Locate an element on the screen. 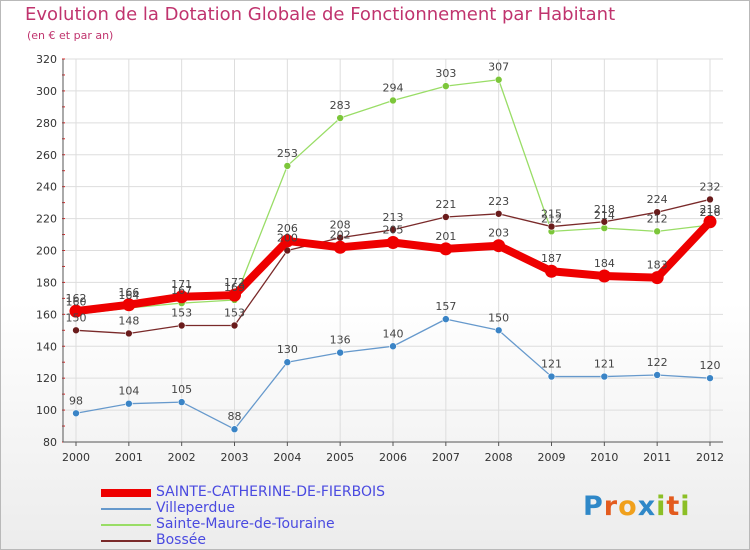 Image resolution: width=750 pixels, height=550 pixels. legend-label: Villeperdue is located at coordinates (195, 508).